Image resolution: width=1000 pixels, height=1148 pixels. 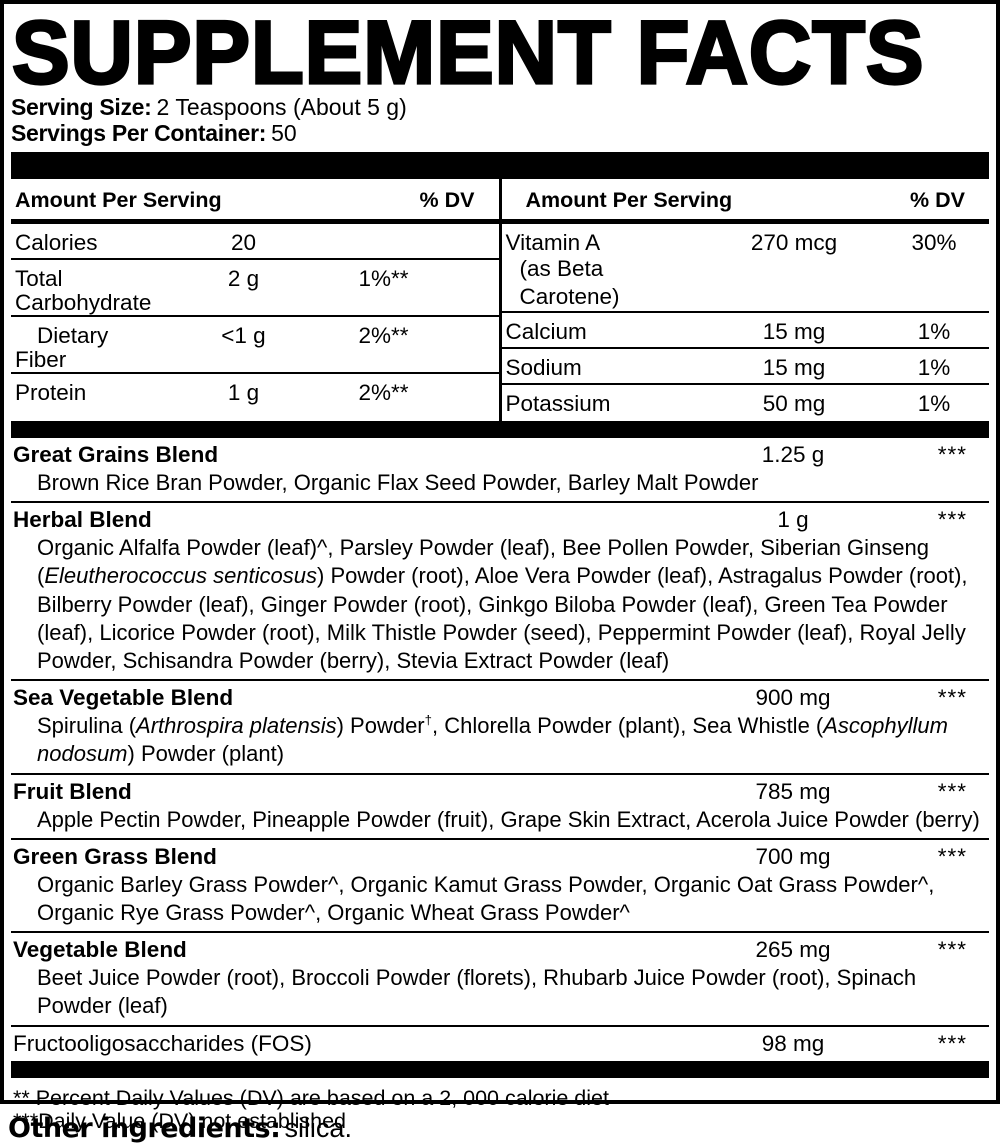 I want to click on nutrient-row: Vitamin A (as Beta Carotene) 270 mcg 30%, so click(x=745, y=268).